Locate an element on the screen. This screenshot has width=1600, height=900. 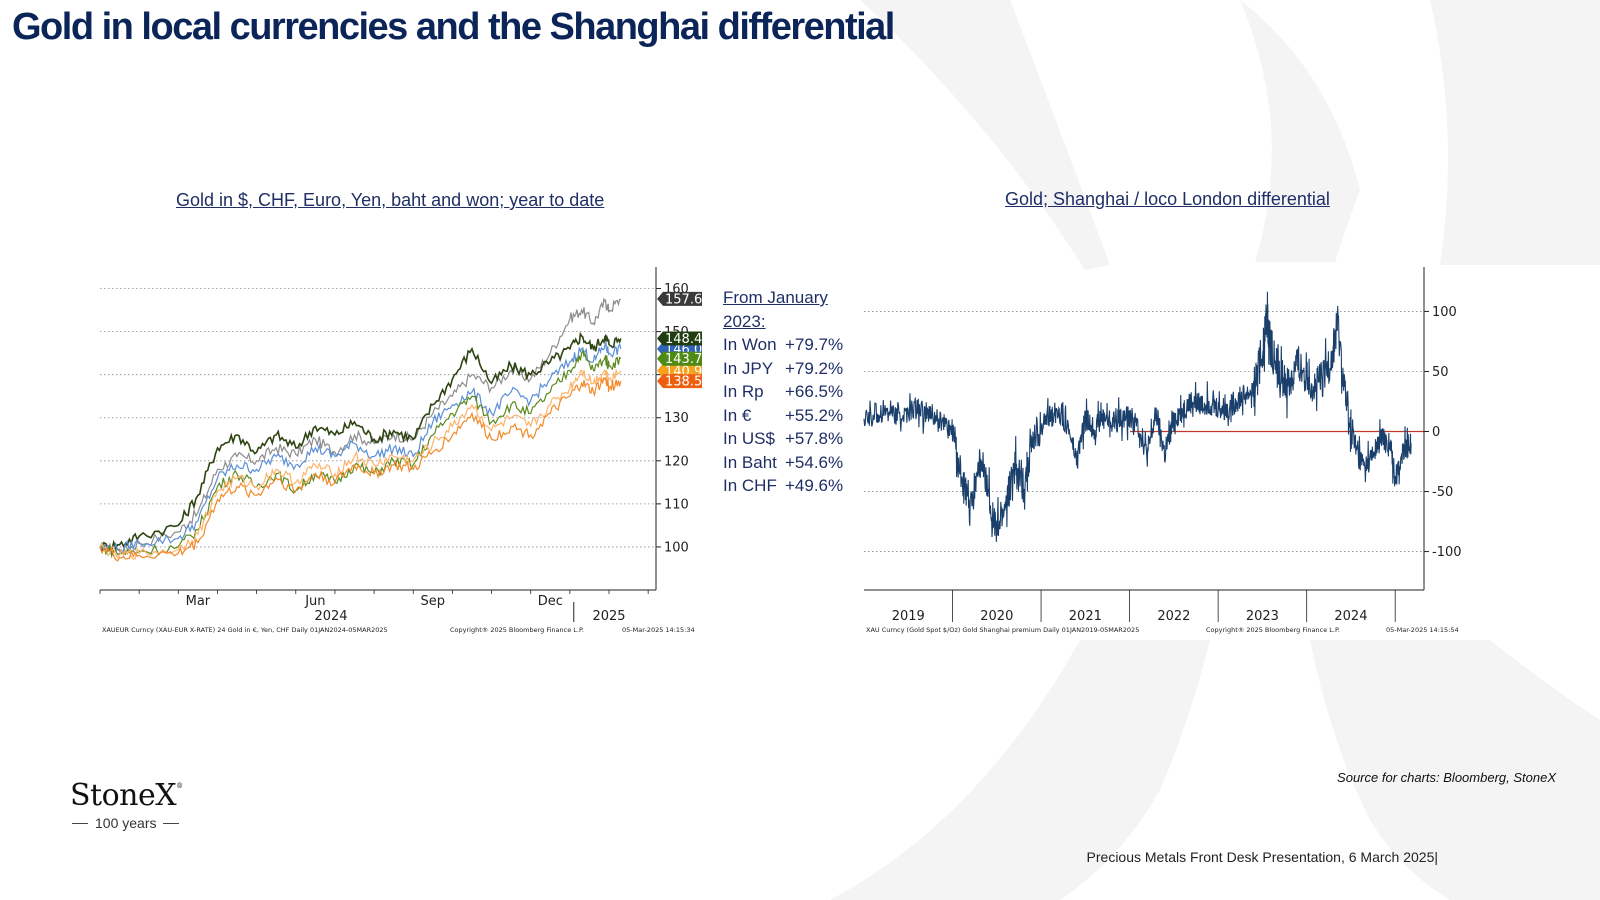
performance-label: In Baht is located at coordinates (750, 462).